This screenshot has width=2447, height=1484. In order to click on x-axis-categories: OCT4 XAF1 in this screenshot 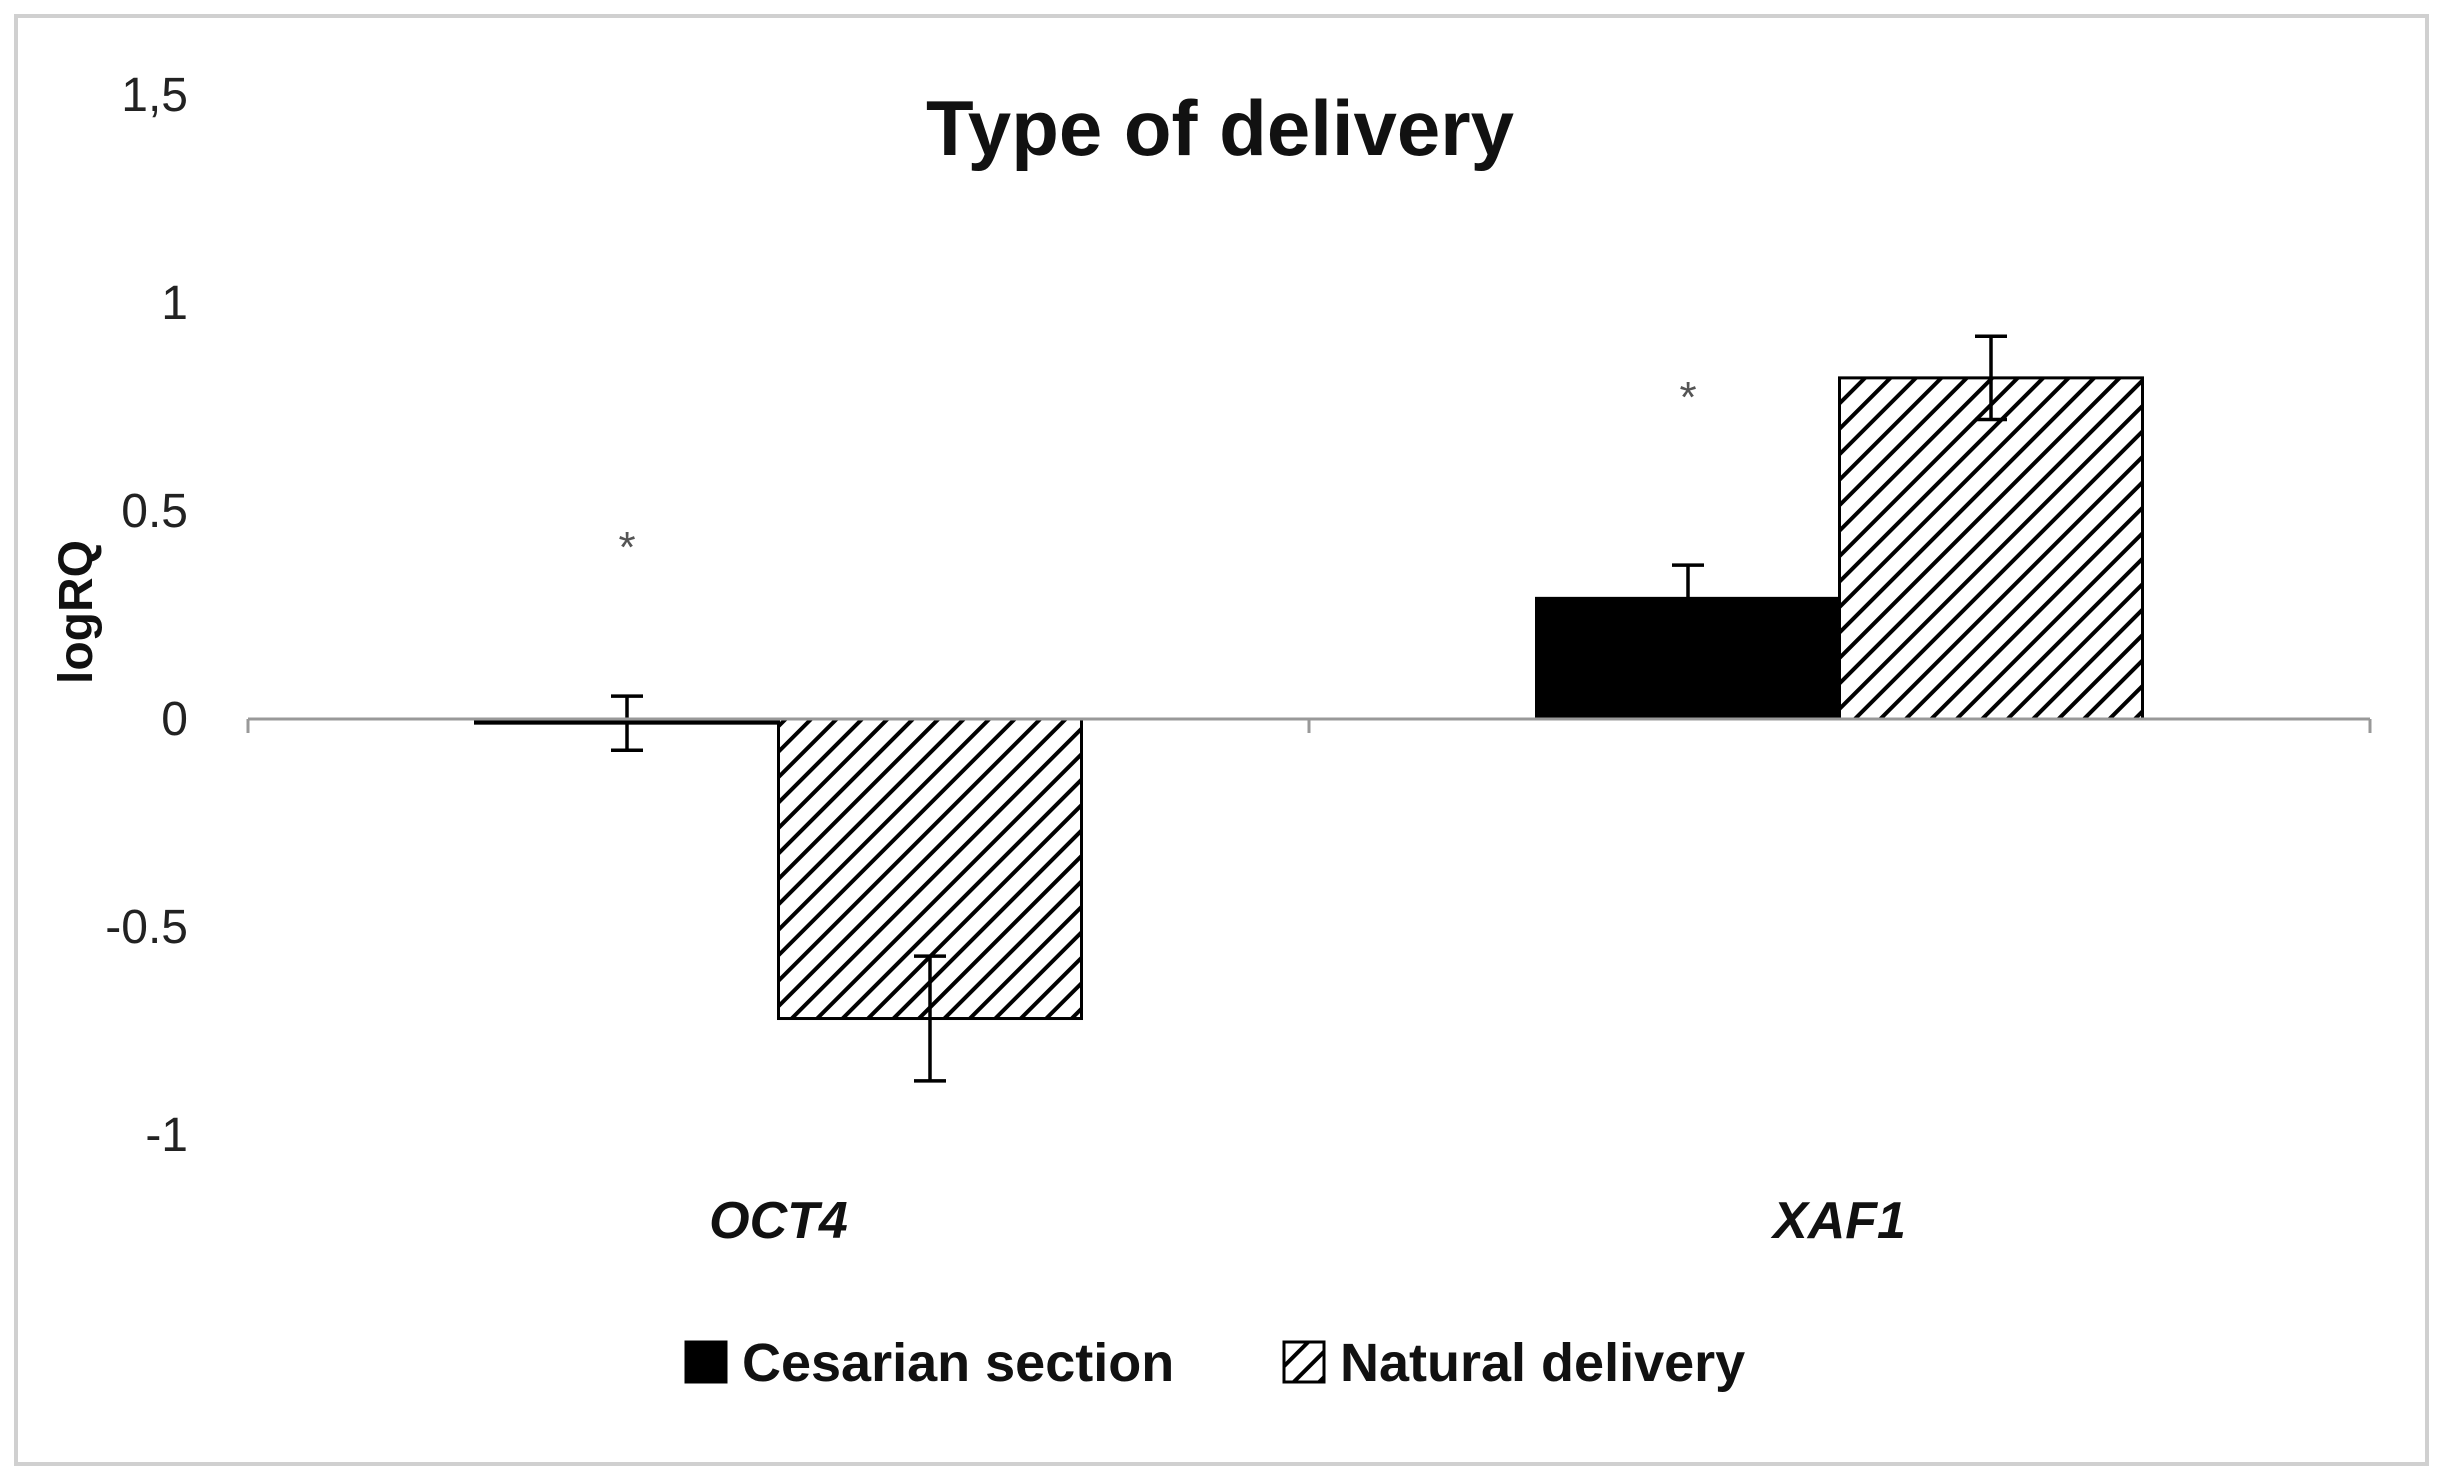, I will do `click(1307, 1221)`.